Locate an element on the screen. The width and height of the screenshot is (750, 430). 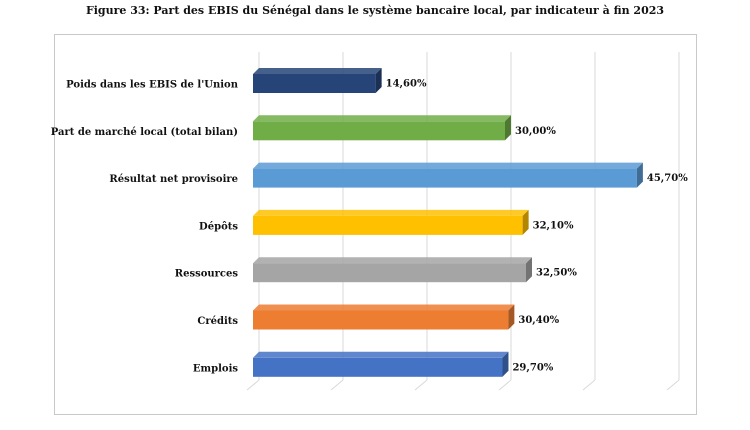
data-label: 32,10% is located at coordinates (553, 225).